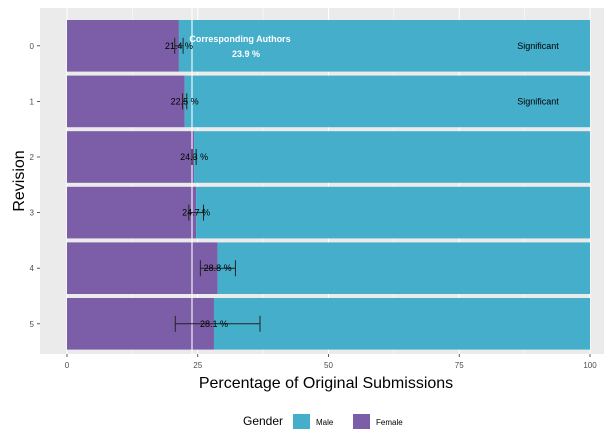 The height and width of the screenshot is (432, 612). Describe the element at coordinates (32, 213) in the screenshot. I see `y-tick-label: 3` at that location.